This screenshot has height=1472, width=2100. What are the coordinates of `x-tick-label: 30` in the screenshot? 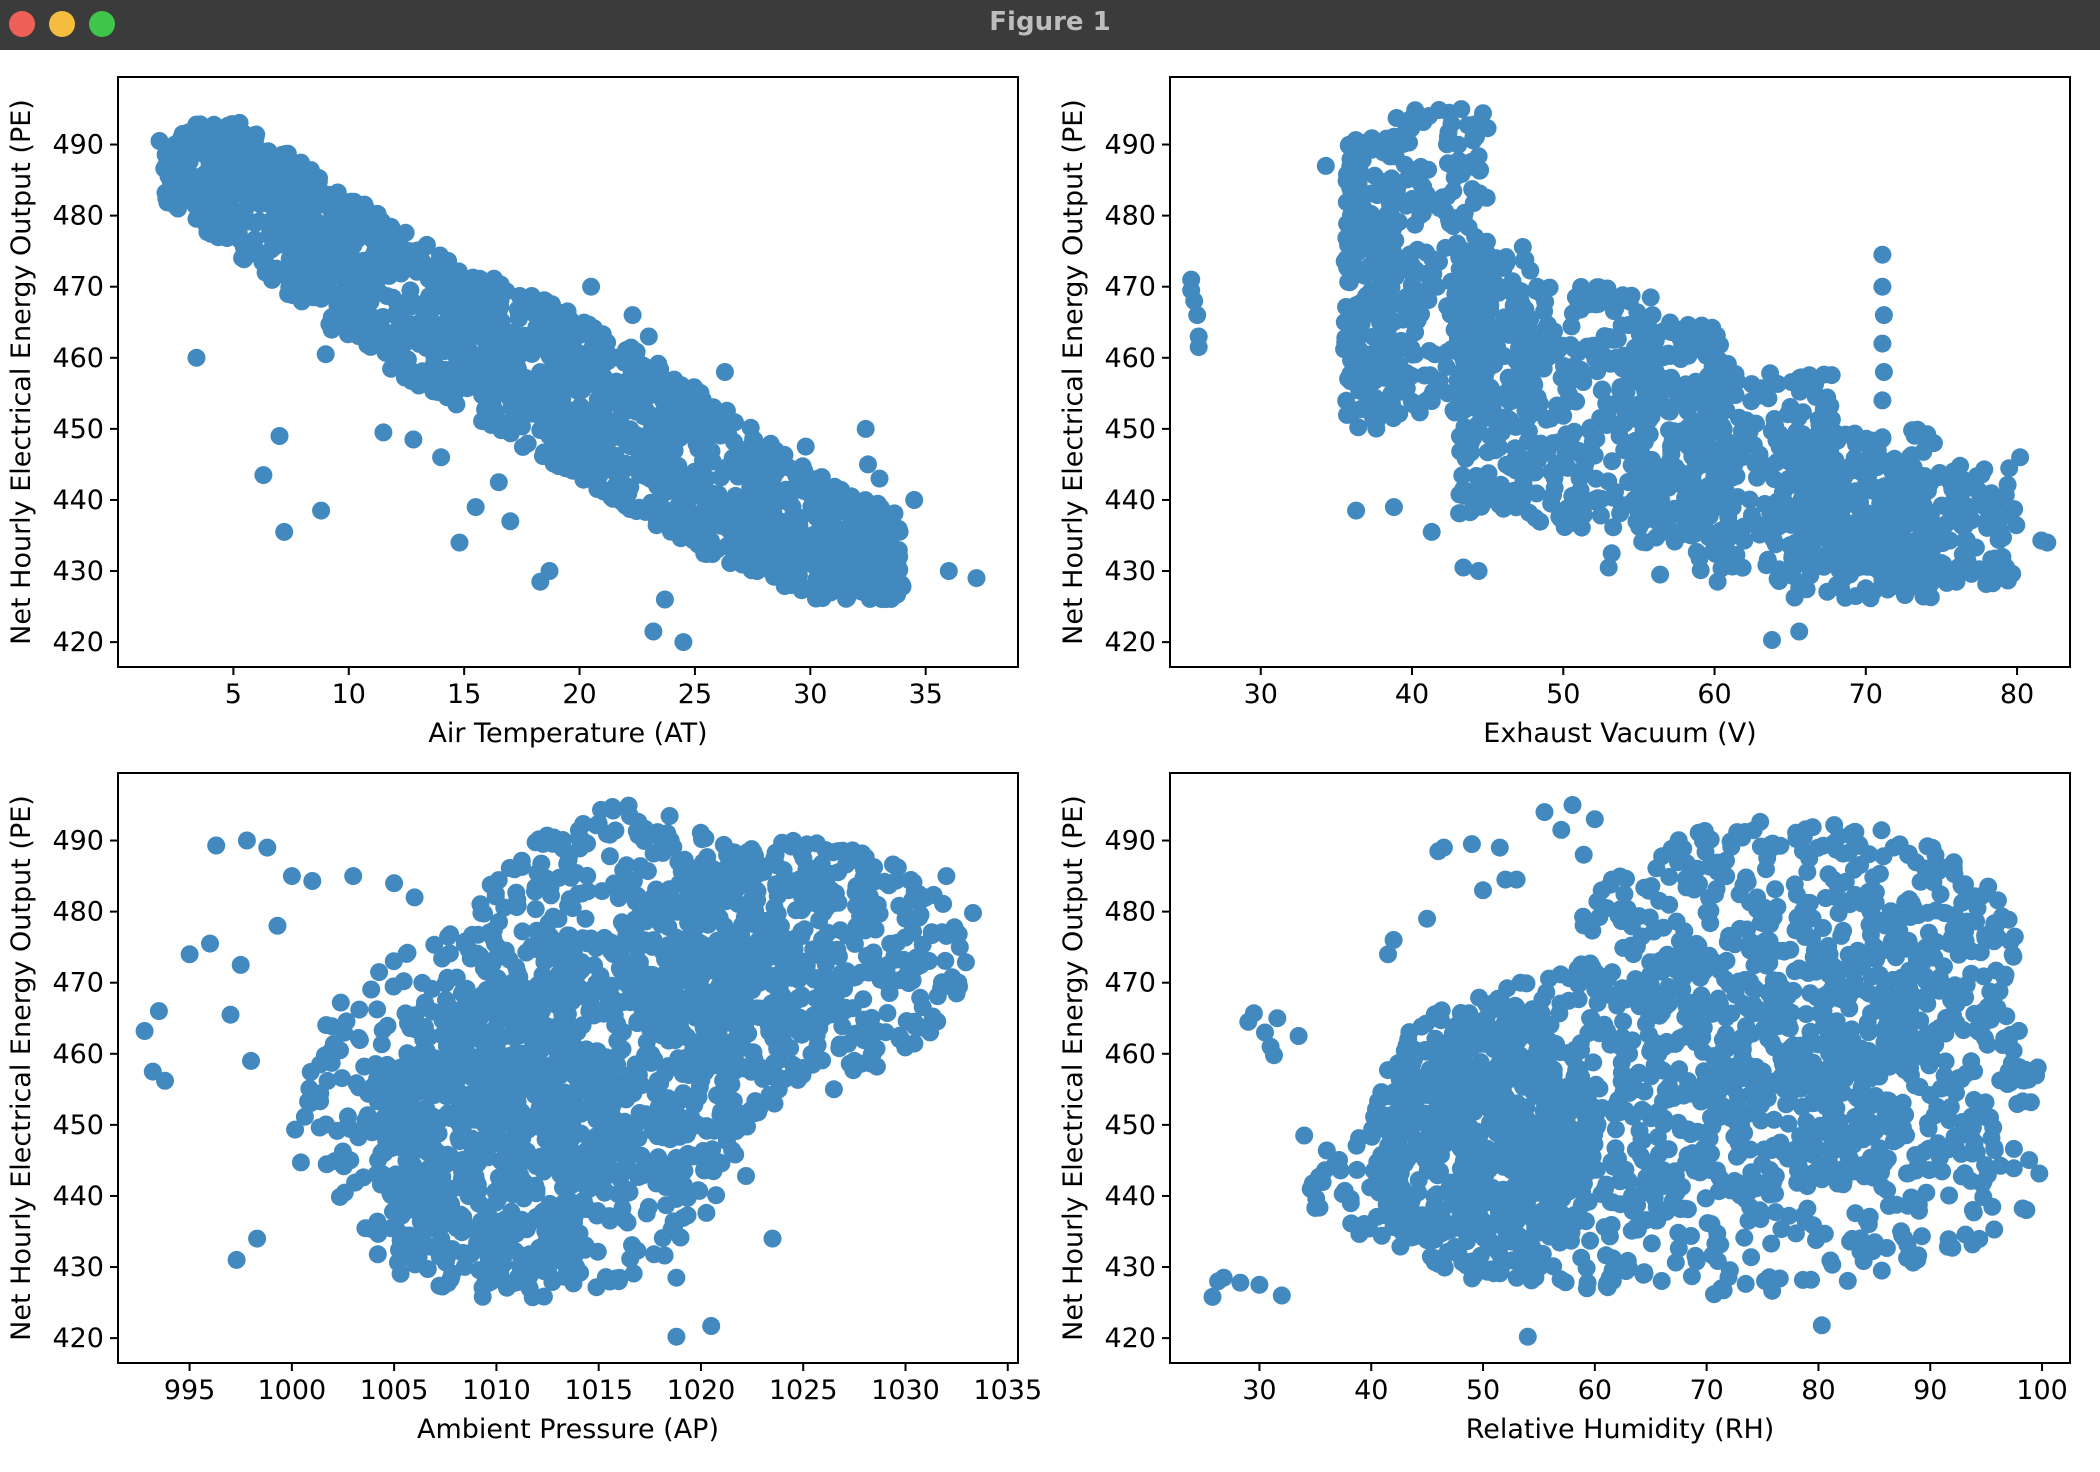 It's located at (1261, 694).